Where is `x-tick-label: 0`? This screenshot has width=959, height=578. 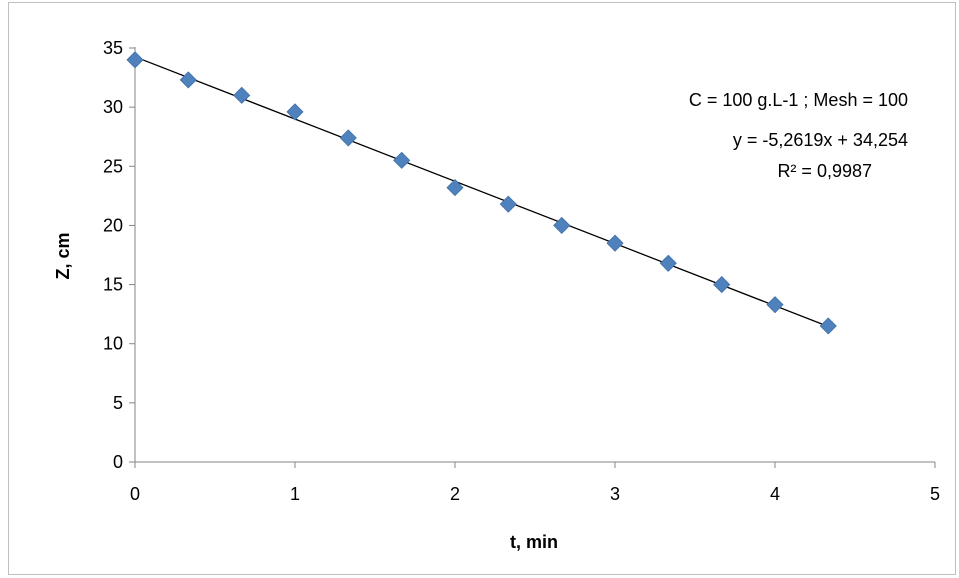 x-tick-label: 0 is located at coordinates (135, 494).